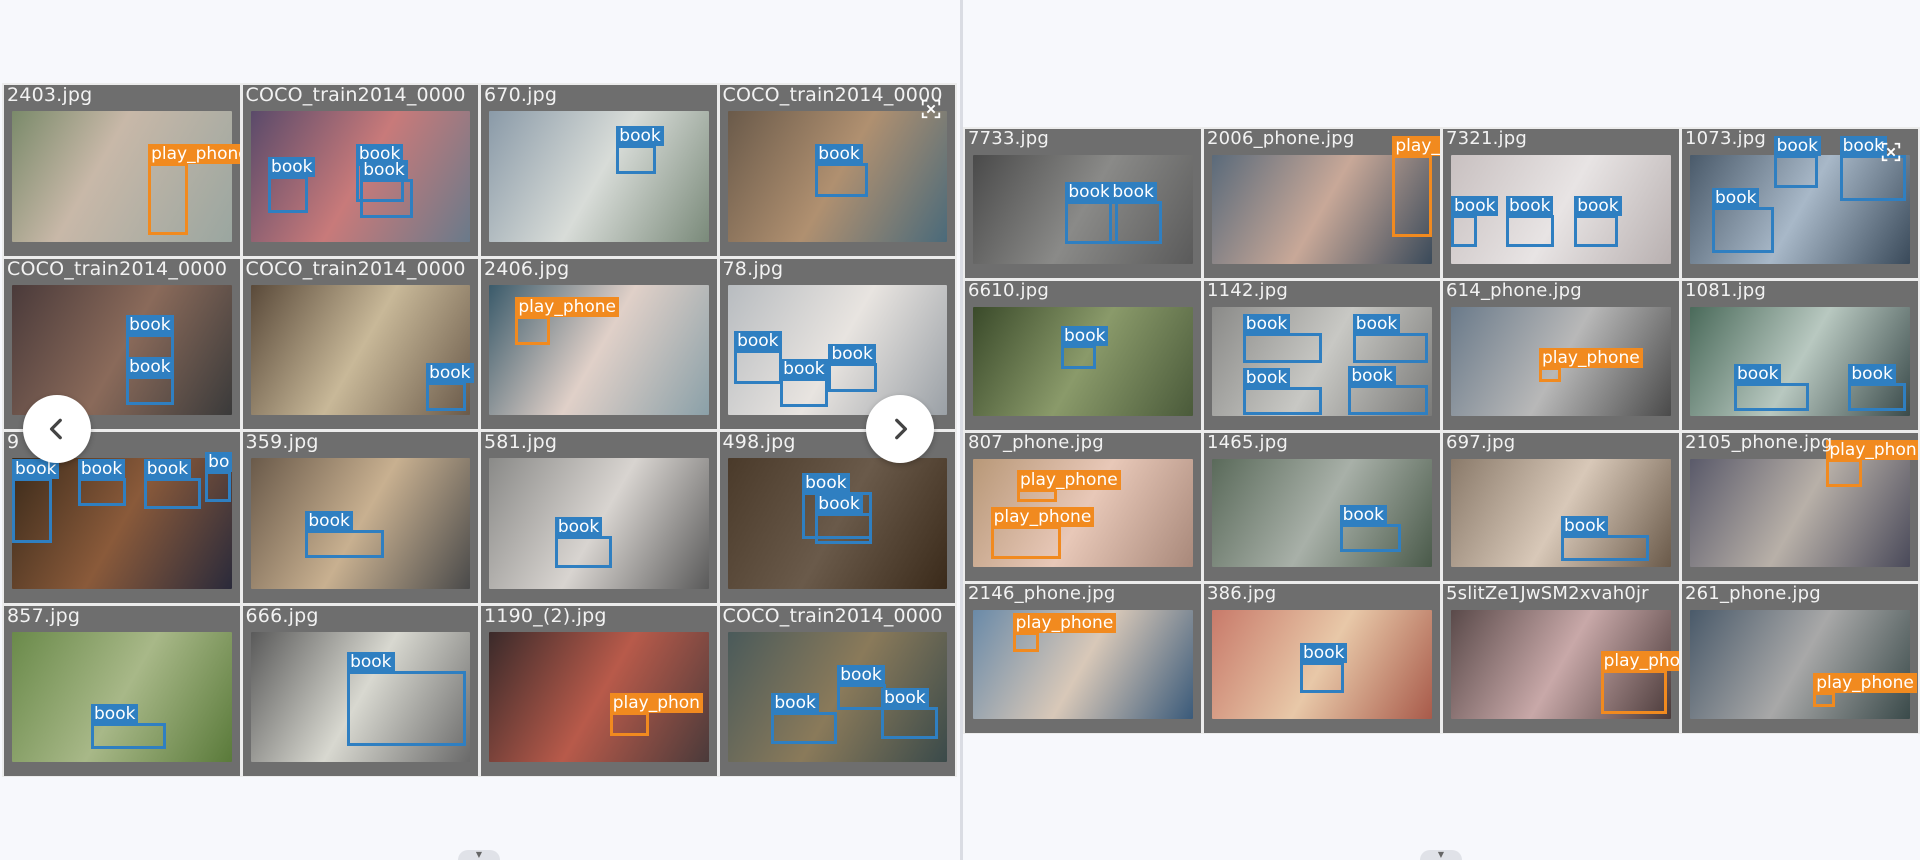 Image resolution: width=1920 pixels, height=860 pixels. What do you see at coordinates (1800, 355) in the screenshot?
I see `gallery-tile: 1081.jpg book book` at bounding box center [1800, 355].